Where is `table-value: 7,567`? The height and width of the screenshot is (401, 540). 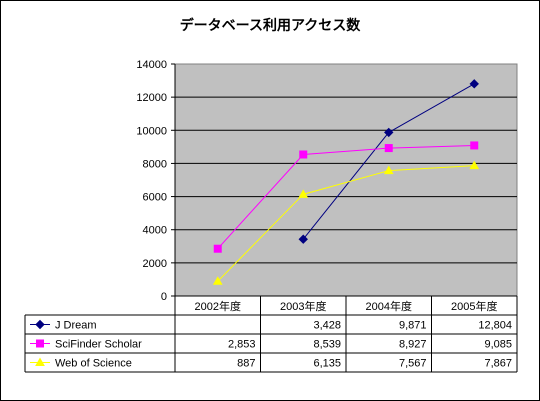 table-value: 7,567 is located at coordinates (413, 364).